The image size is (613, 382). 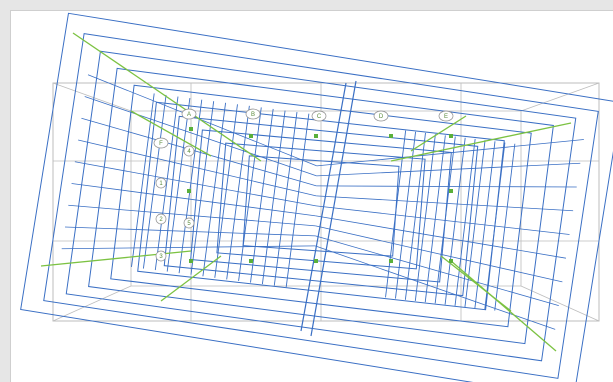 I want to click on grid-axis-label: D, so click(x=381, y=117).